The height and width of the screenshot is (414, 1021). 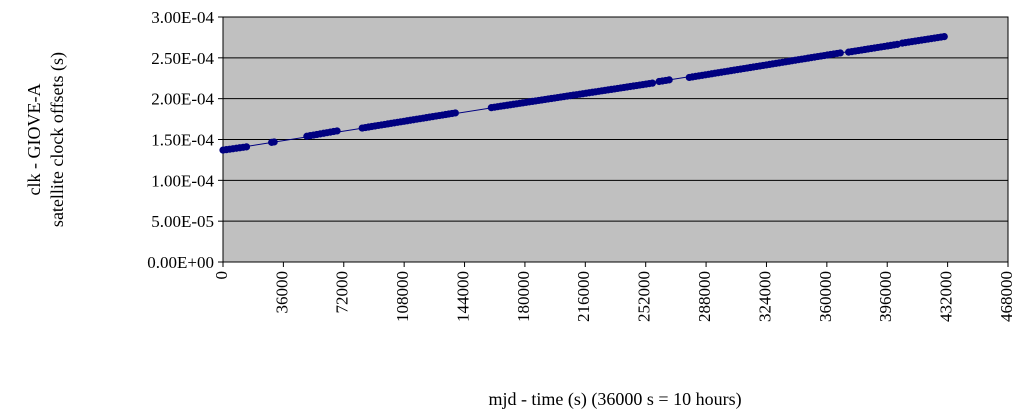 What do you see at coordinates (182, 17) in the screenshot?
I see `y-tick-label: 3.00E-04` at bounding box center [182, 17].